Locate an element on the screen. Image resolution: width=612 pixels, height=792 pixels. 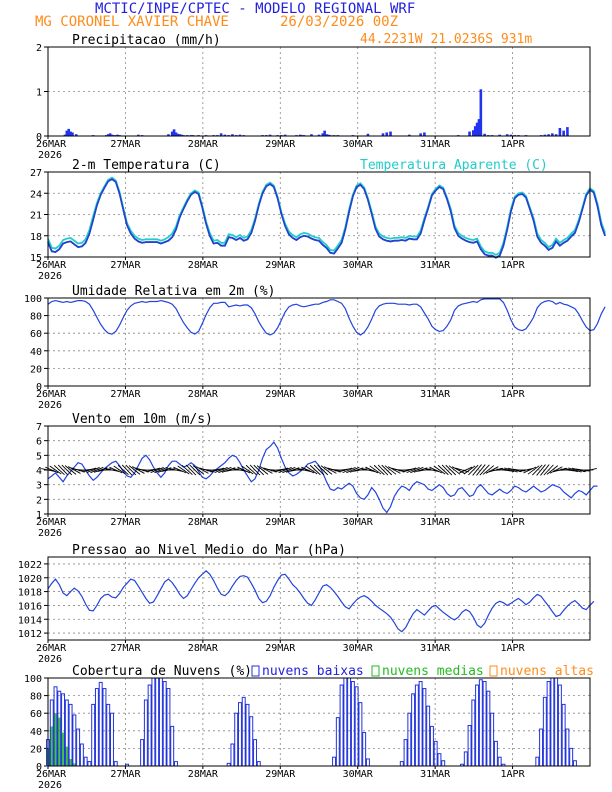
x-tick-label: 30MAR is located at coordinates (358, 774).